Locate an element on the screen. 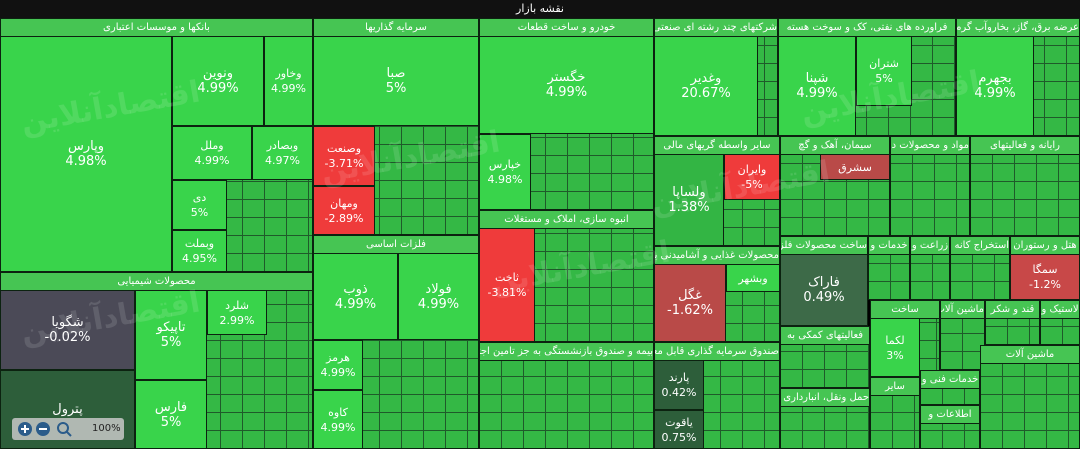 The width and height of the screenshot is (1080, 449). sector-header: قند و شکر is located at coordinates (1012, 310).